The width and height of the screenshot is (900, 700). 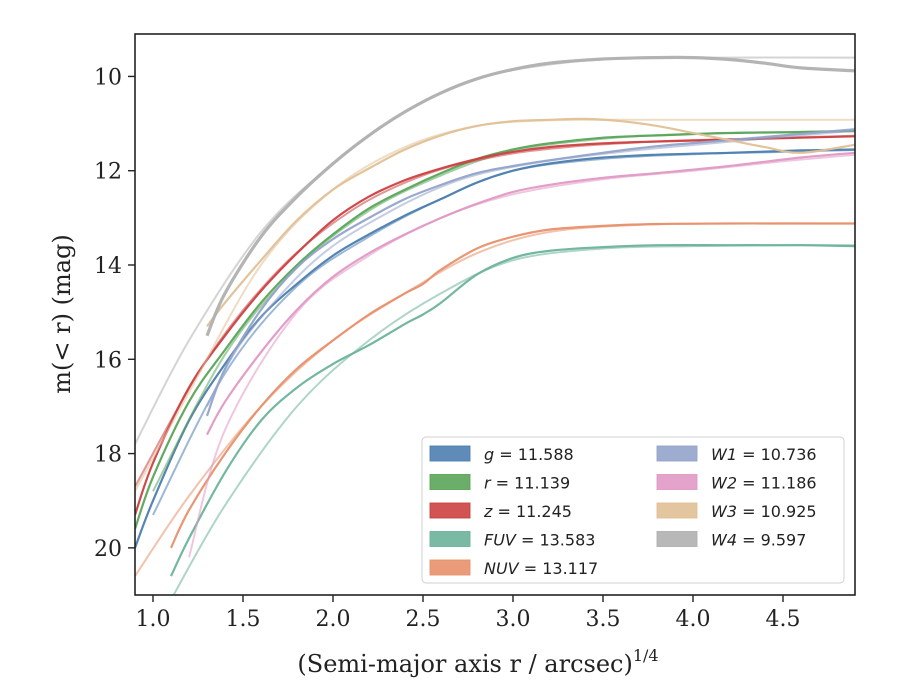 I want to click on legend-label-w4: W4 = 9.597, so click(x=758, y=540).